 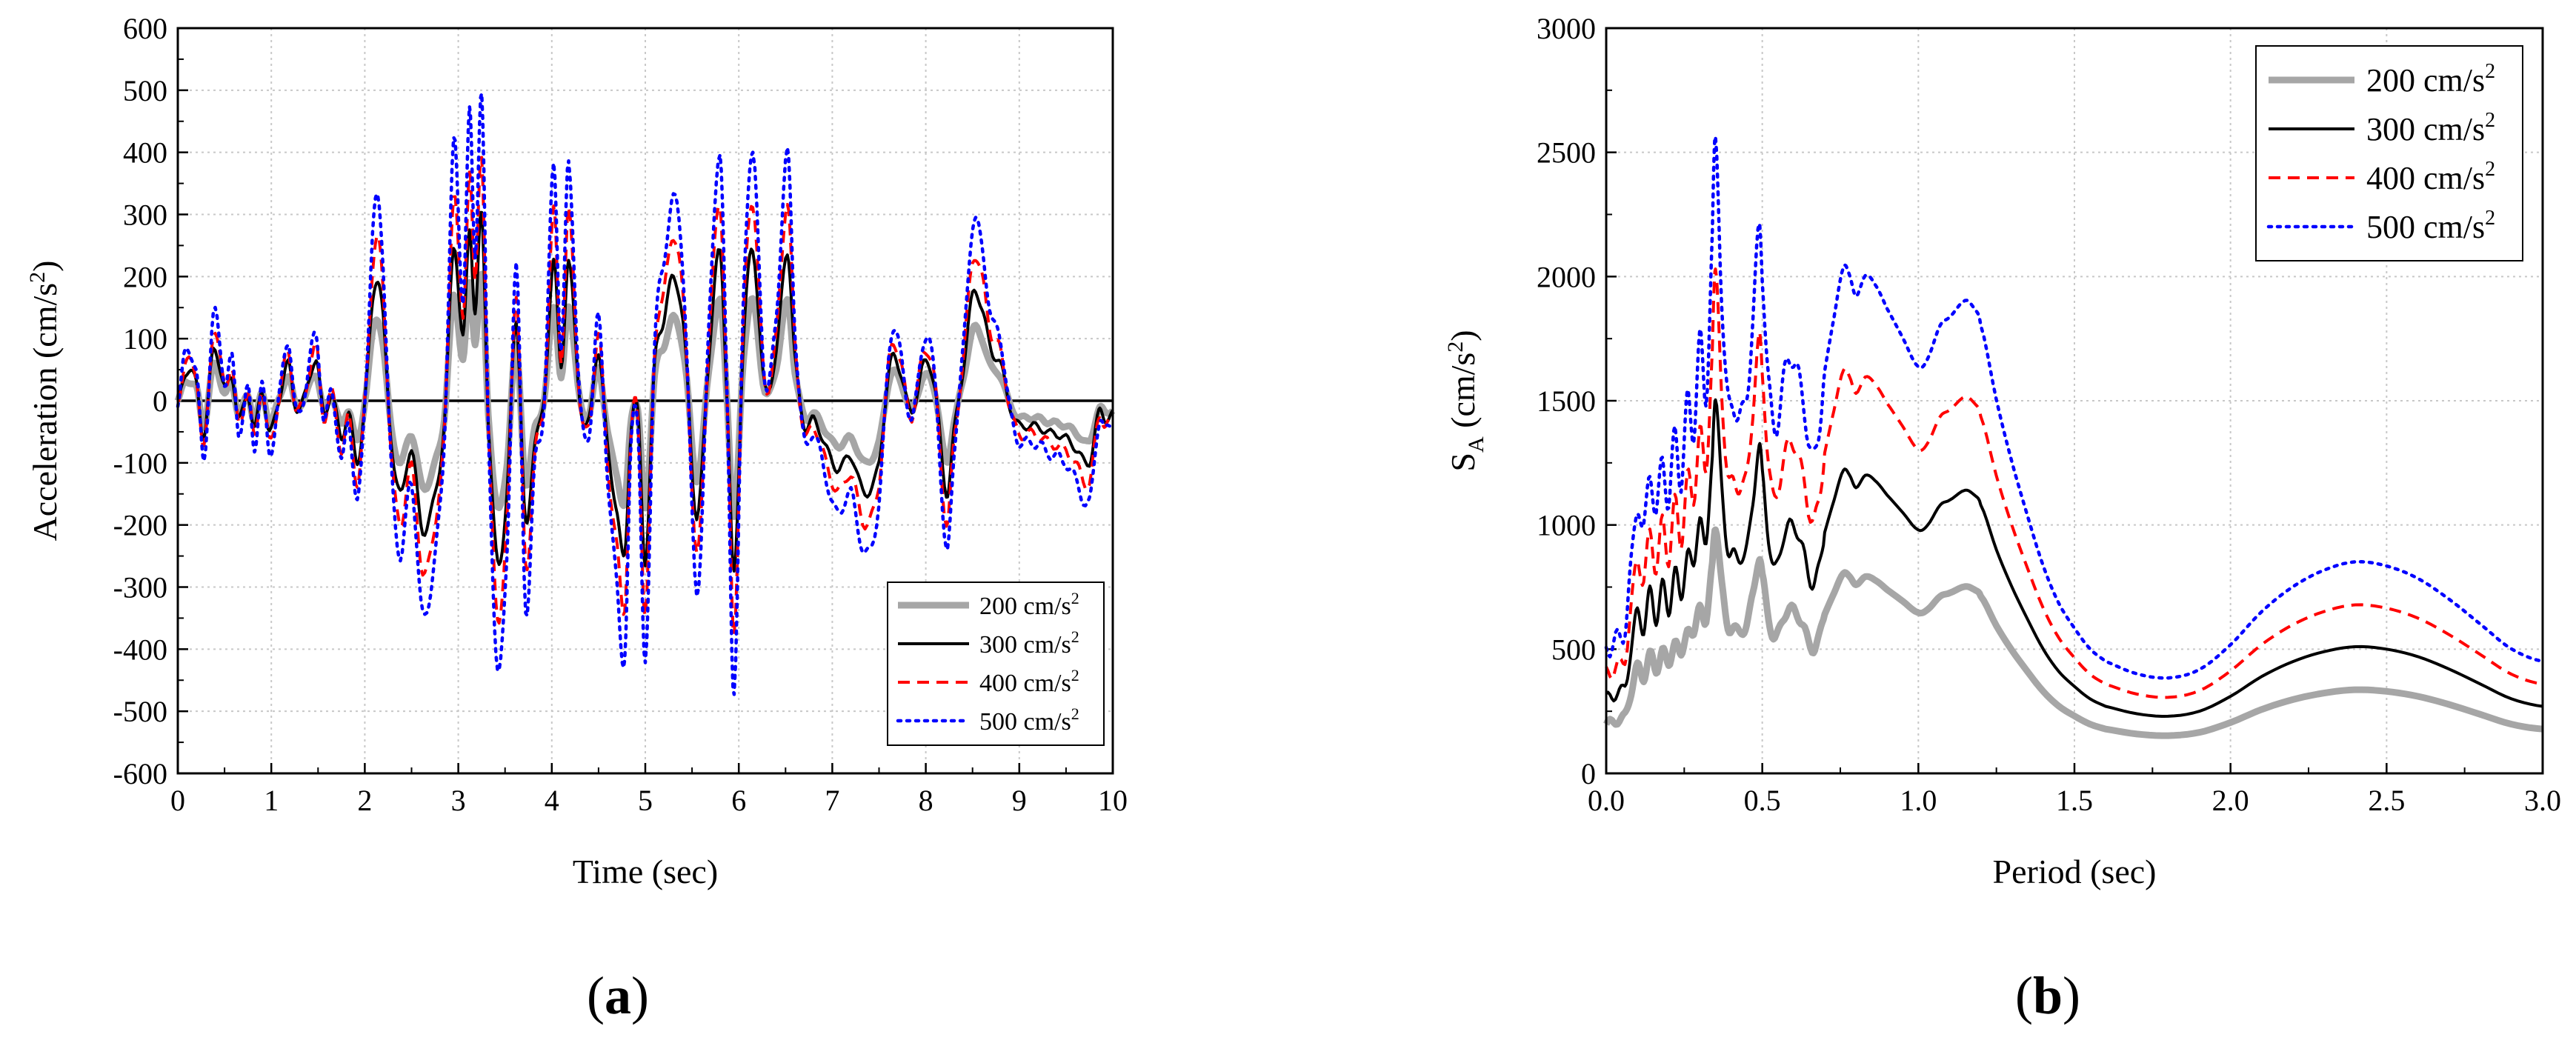 I want to click on chart-b-legend-label-200: 200 cm/s2, so click(x=2430, y=79).